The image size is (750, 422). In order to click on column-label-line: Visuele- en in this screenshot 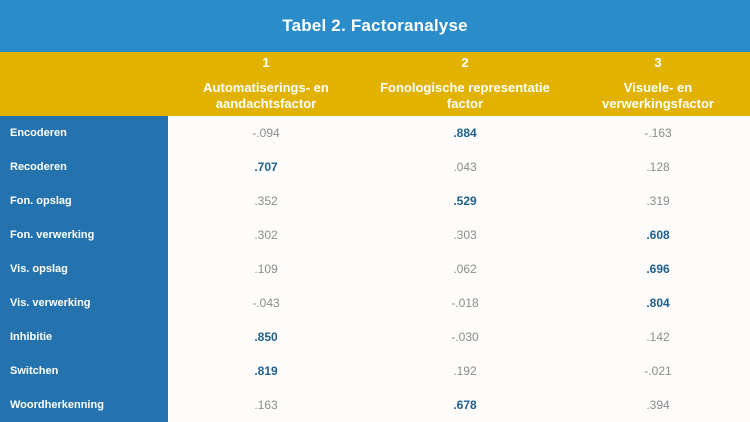, I will do `click(658, 87)`.